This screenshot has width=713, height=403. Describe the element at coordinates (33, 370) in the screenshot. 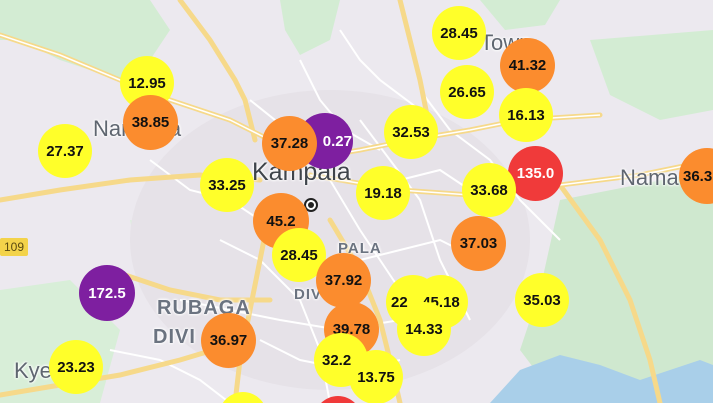

I see `place-label-kyengera: Kye` at that location.